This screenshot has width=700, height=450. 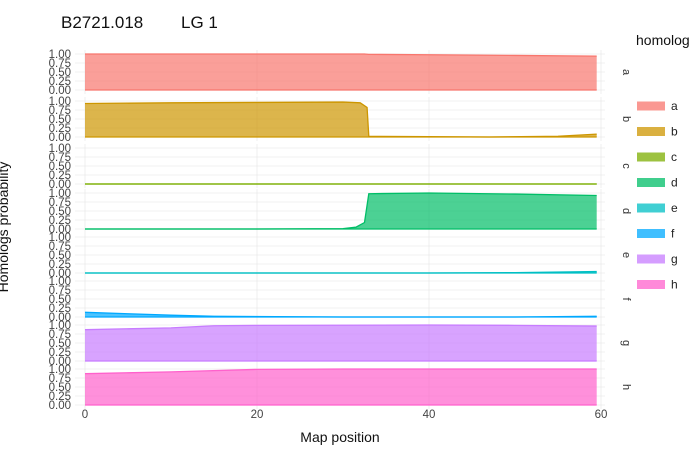 I want to click on series-line-g, so click(x=340, y=327).